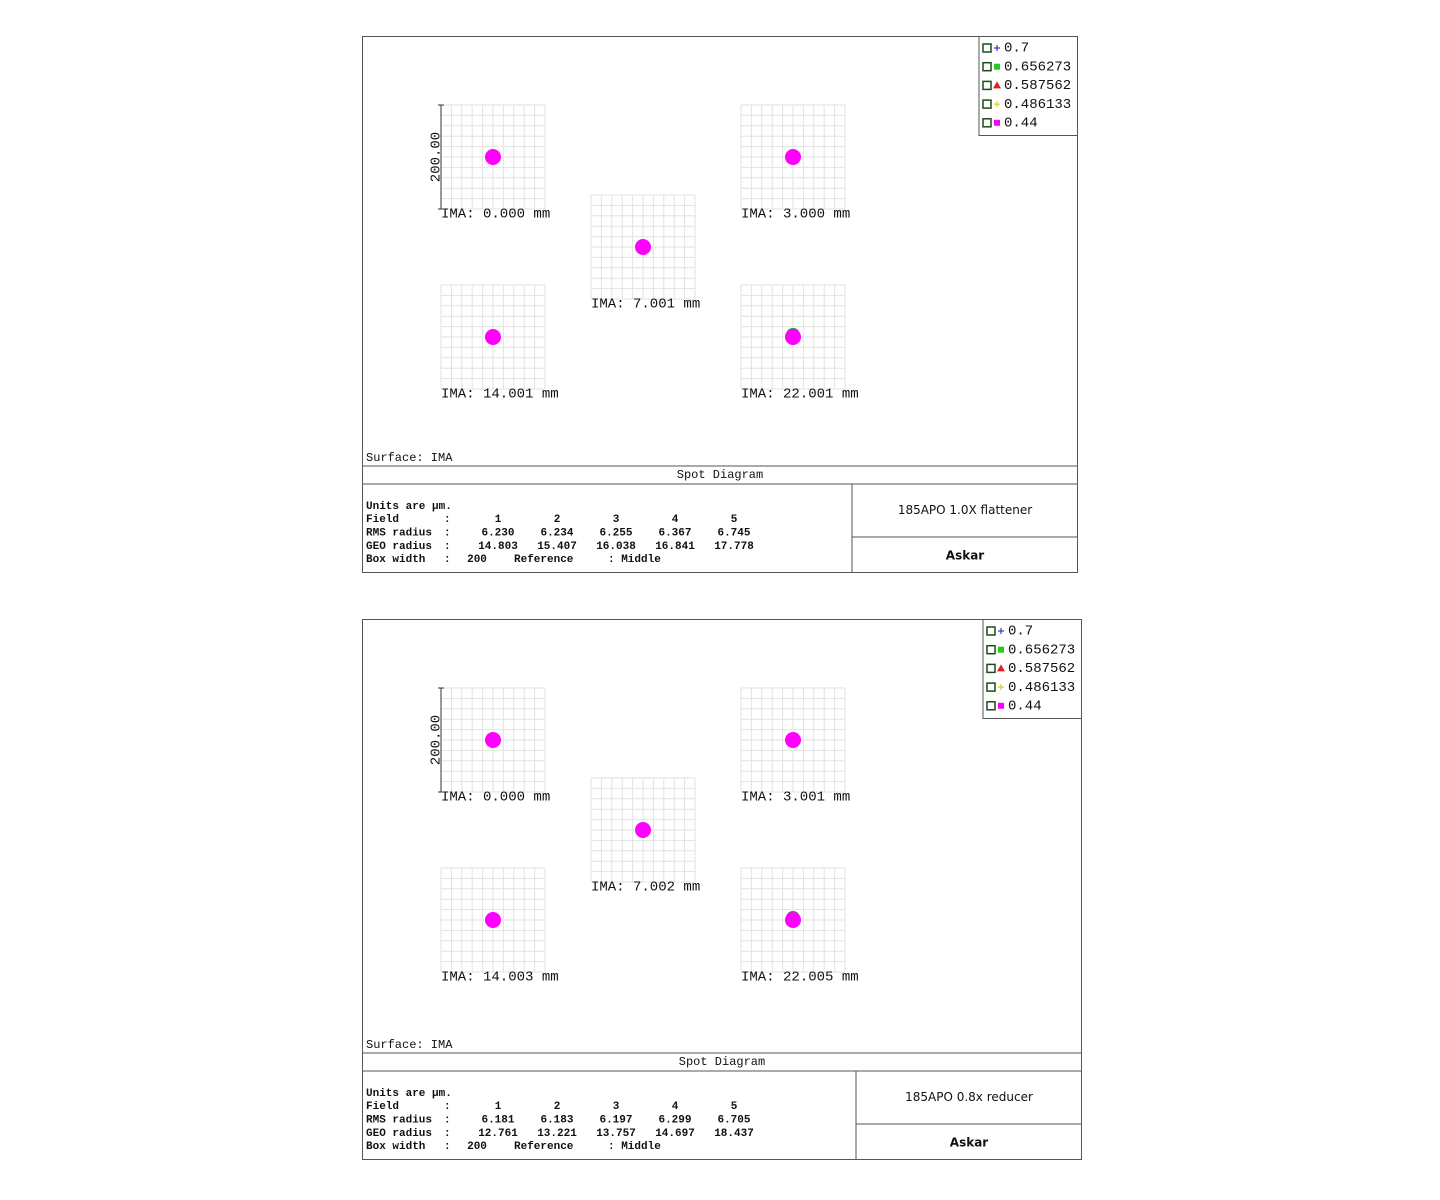 This screenshot has width=1440, height=1200. I want to click on product-name: 185APO 0.8x reducer, so click(969, 1097).